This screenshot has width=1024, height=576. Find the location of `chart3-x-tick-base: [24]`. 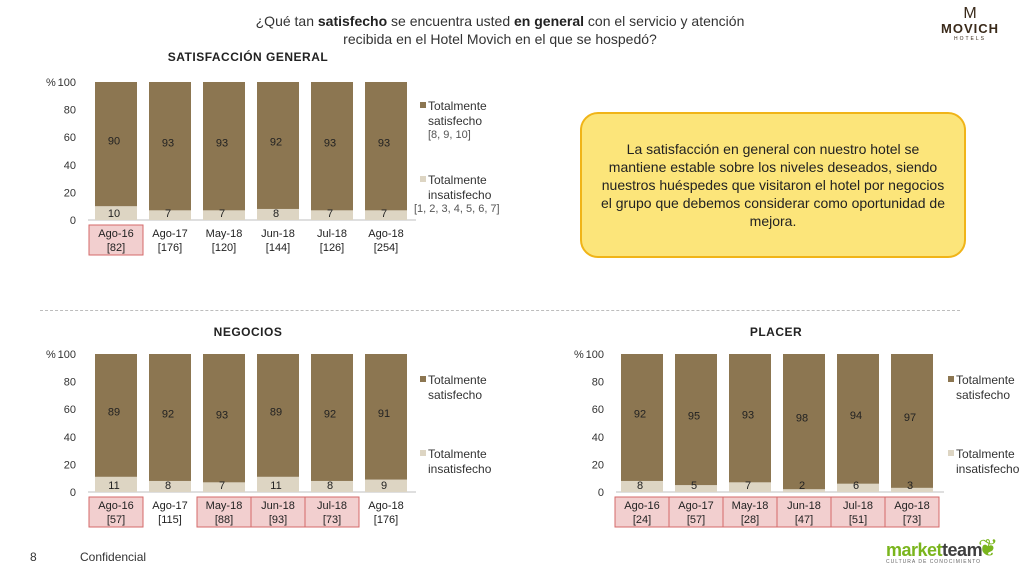

chart3-x-tick-base: [24] is located at coordinates (642, 520).